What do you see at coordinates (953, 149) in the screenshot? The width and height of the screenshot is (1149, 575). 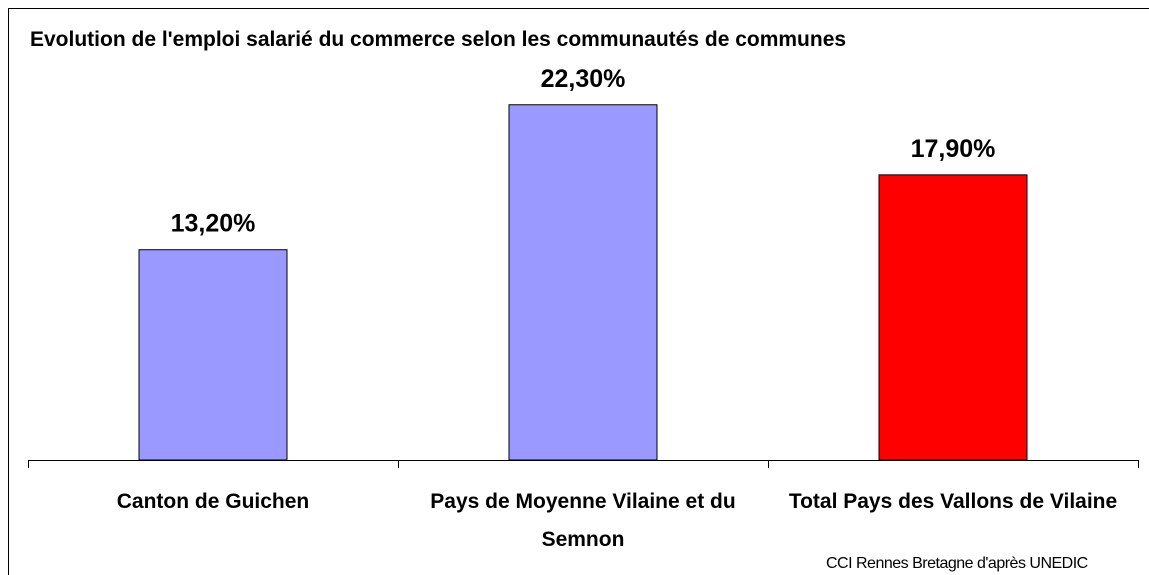 I see `value-label: 17,90%` at bounding box center [953, 149].